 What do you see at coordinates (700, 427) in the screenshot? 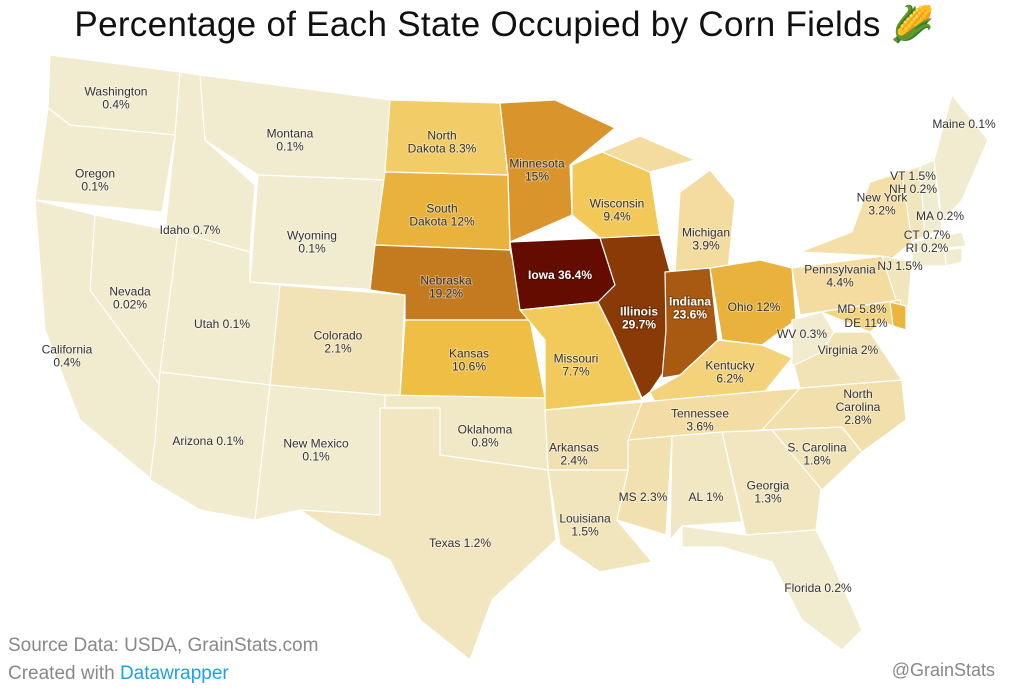
I see `state-label-line: 3.6%` at bounding box center [700, 427].